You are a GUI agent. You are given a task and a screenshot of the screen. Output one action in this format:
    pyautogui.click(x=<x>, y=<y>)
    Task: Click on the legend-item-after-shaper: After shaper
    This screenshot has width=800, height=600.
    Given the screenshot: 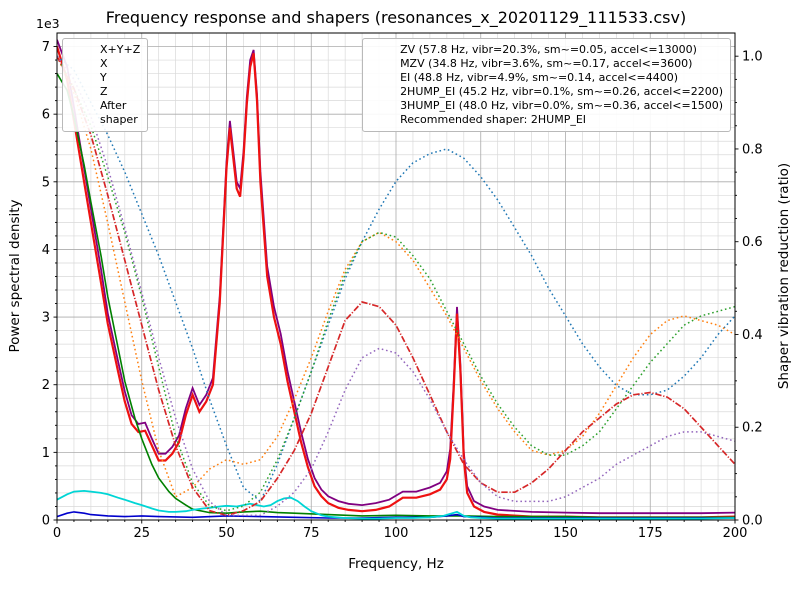 What is the action you would take?
    pyautogui.click(x=105, y=113)
    